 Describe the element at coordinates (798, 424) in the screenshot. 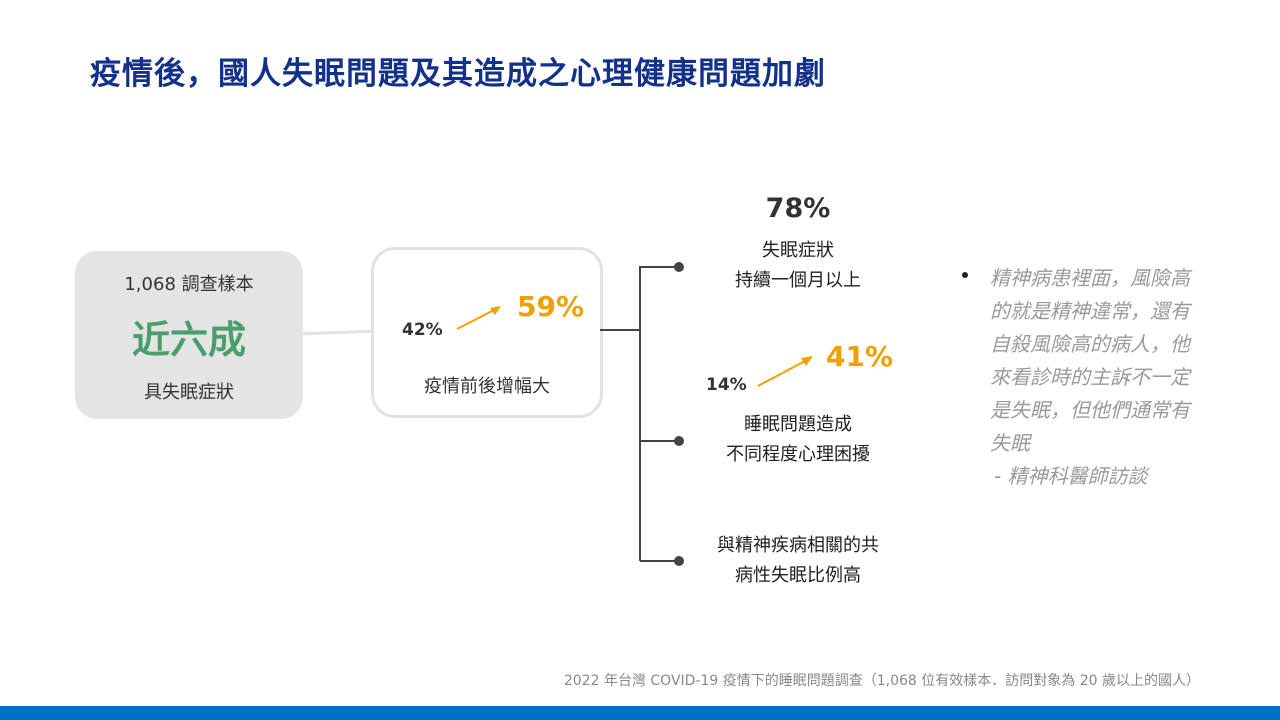

I see `branch-2-line1: 睡眠問題造成` at that location.